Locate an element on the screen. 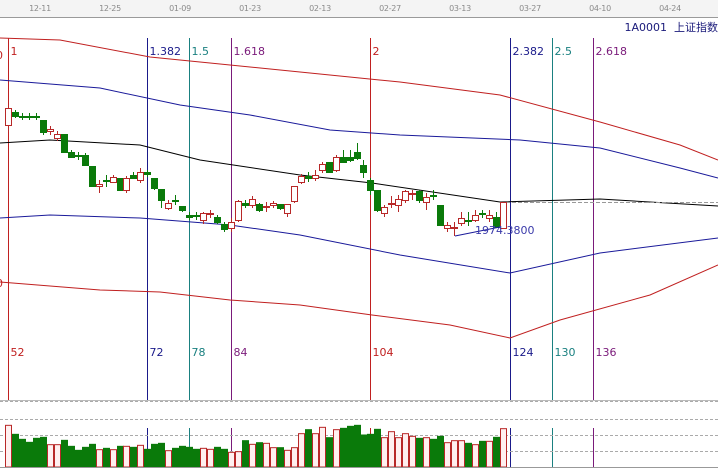 Image resolution: width=718 pixels, height=468 pixels. fibonacci-ratio-label: 2 is located at coordinates (376, 51).